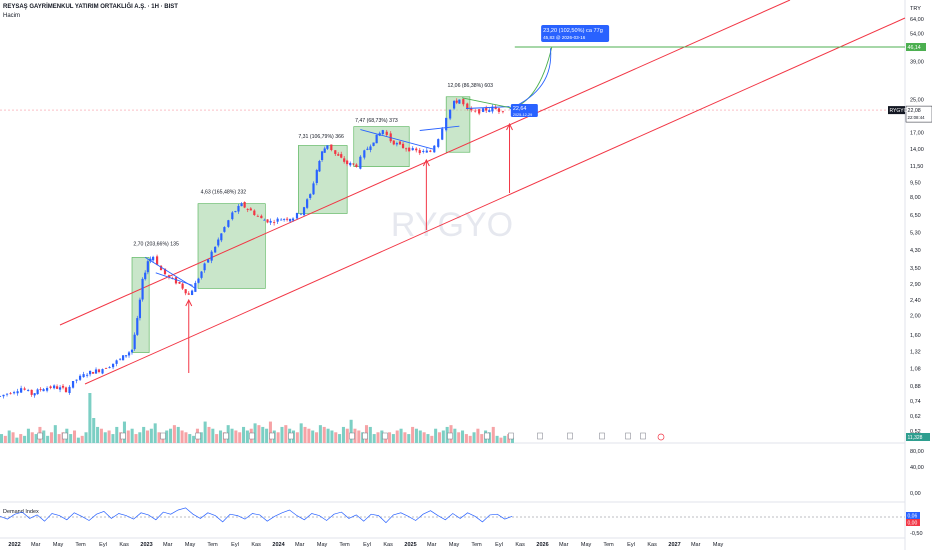 This screenshot has height=555, width=932. I want to click on forecast-callout-label: 23,20 (102,50%) ca 77g, so click(573, 31).